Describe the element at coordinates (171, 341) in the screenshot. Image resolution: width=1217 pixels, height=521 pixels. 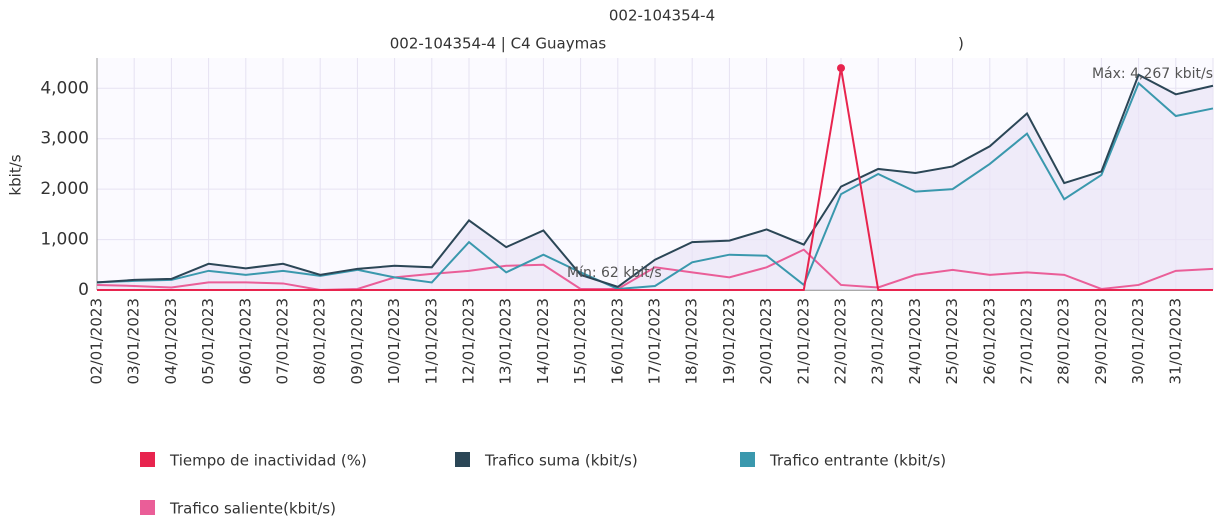
I see `x-tick-label: 04/01/2023` at that location.